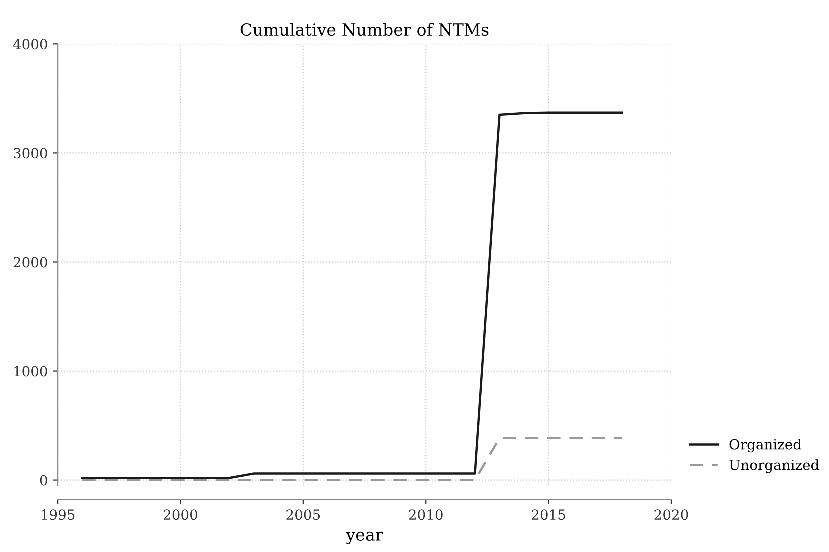 The width and height of the screenshot is (829, 552). What do you see at coordinates (30, 44) in the screenshot?
I see `y-tick-label: 4000` at bounding box center [30, 44].